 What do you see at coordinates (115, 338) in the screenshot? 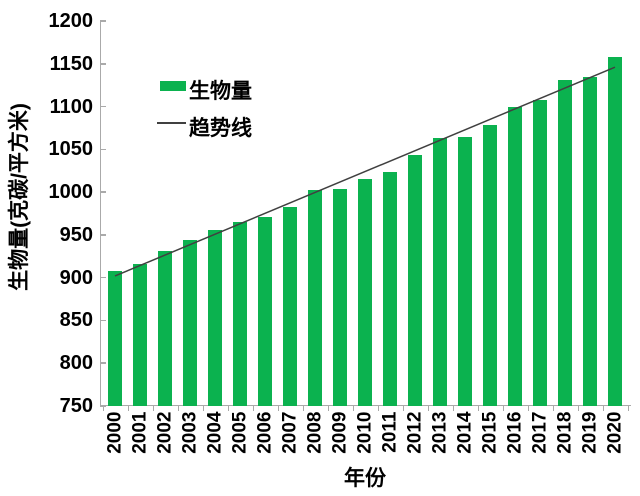
I see `bar-2000` at bounding box center [115, 338].